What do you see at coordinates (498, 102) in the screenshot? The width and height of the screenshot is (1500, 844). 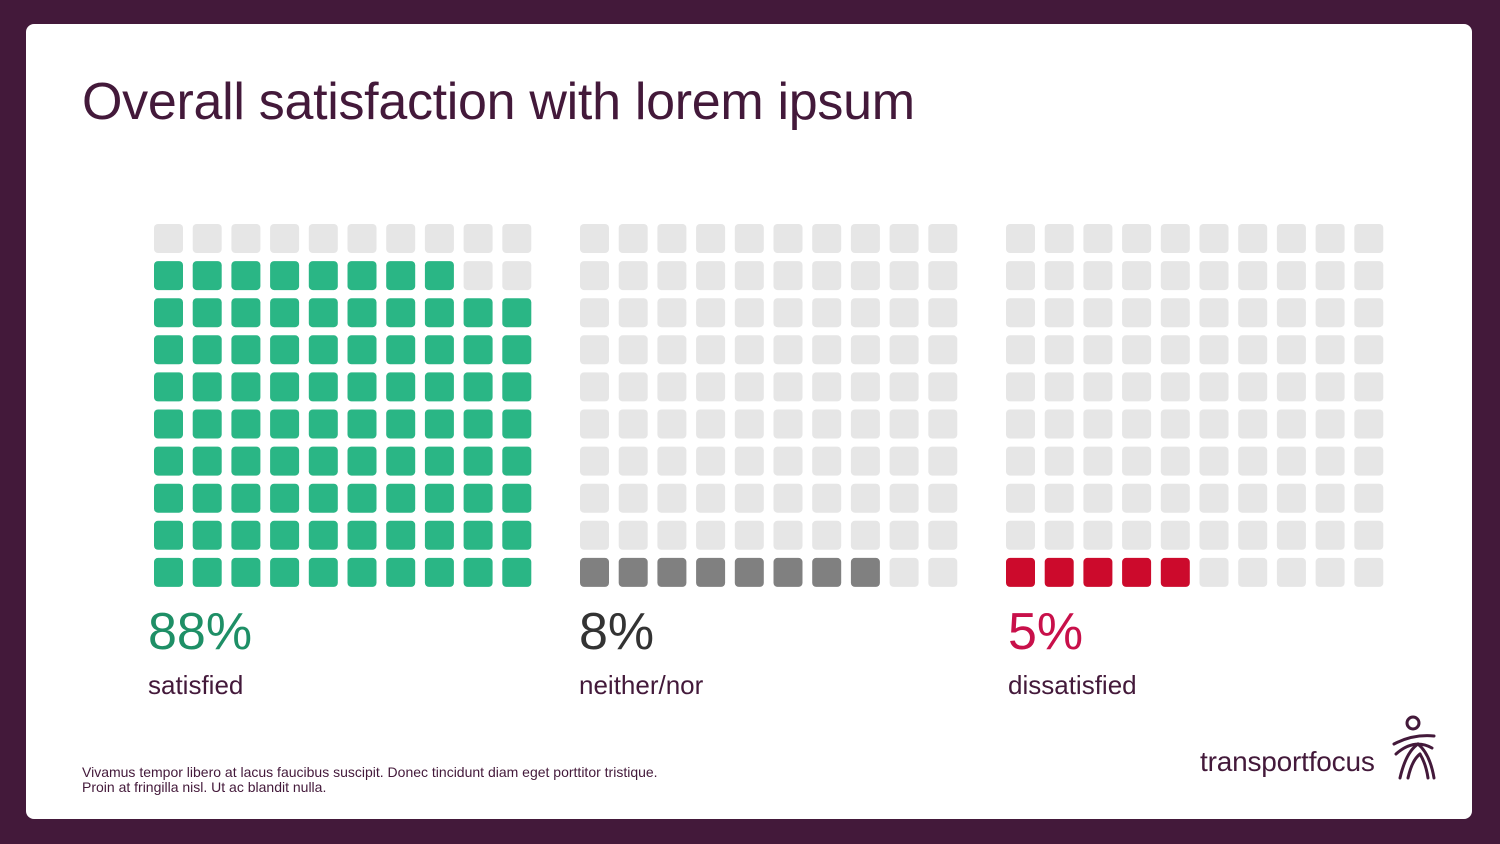 I see `page-title: Overall satisfaction with lorem ipsum` at bounding box center [498, 102].